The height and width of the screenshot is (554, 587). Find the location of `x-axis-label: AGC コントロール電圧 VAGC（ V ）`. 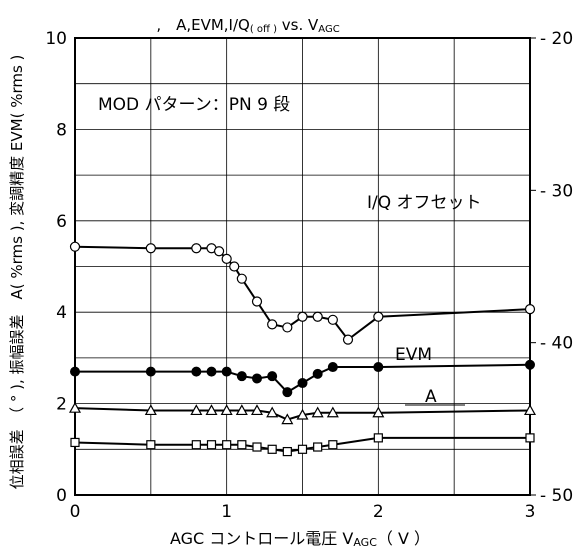

x-axis-label: AGC コントロール電圧 VAGC（ V ） is located at coordinates (300, 539).